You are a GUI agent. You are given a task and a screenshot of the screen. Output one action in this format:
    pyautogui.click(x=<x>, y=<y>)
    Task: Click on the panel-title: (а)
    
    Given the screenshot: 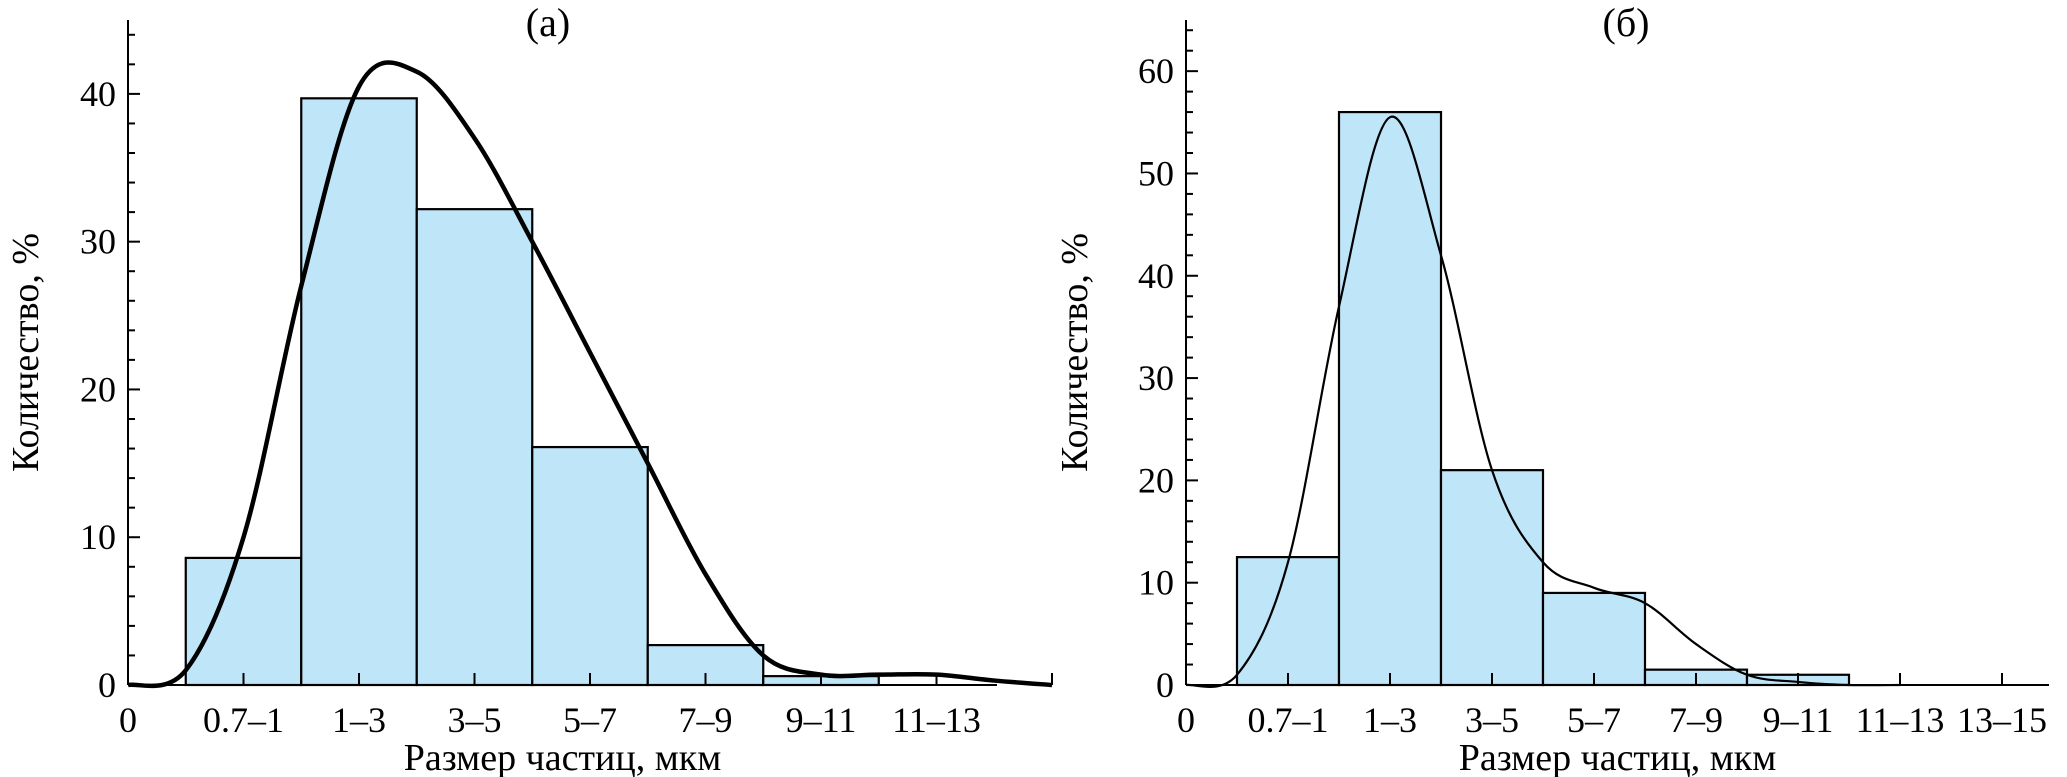 What is the action you would take?
    pyautogui.click(x=548, y=22)
    